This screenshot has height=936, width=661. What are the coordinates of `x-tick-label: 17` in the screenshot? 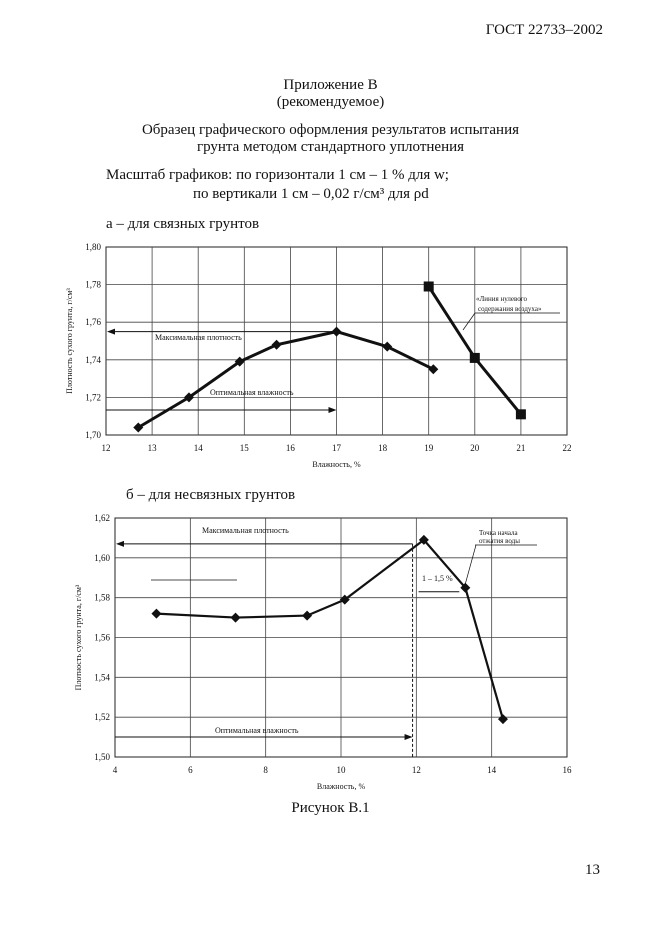 It's located at (337, 448).